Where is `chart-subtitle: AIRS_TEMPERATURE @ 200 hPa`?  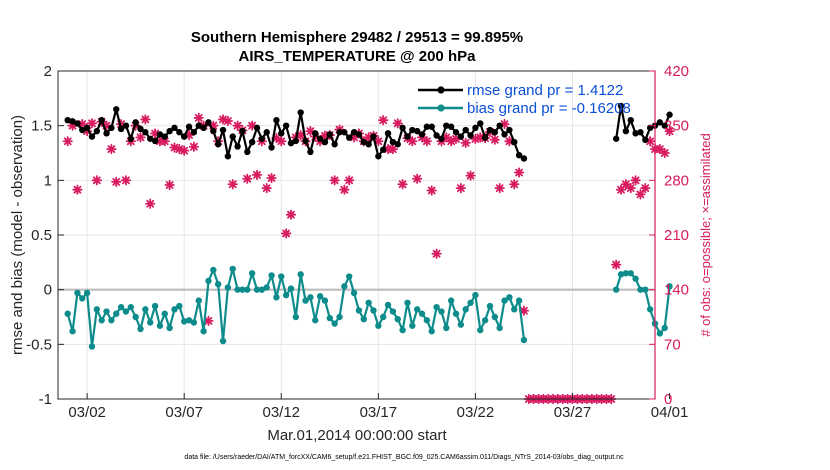 chart-subtitle: AIRS_TEMPERATURE @ 200 hPa is located at coordinates (358, 56).